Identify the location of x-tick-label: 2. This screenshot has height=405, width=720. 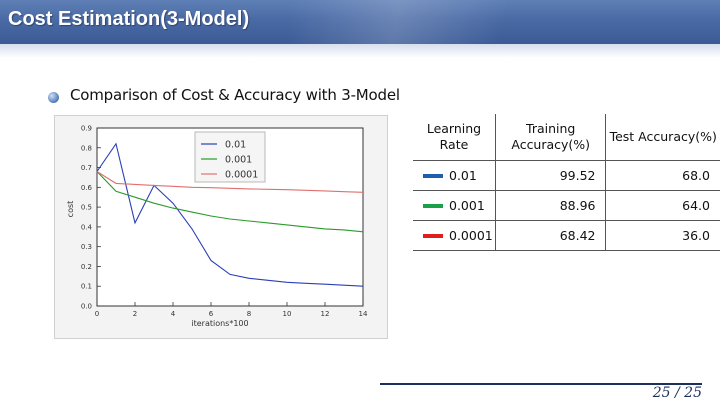
(135, 314).